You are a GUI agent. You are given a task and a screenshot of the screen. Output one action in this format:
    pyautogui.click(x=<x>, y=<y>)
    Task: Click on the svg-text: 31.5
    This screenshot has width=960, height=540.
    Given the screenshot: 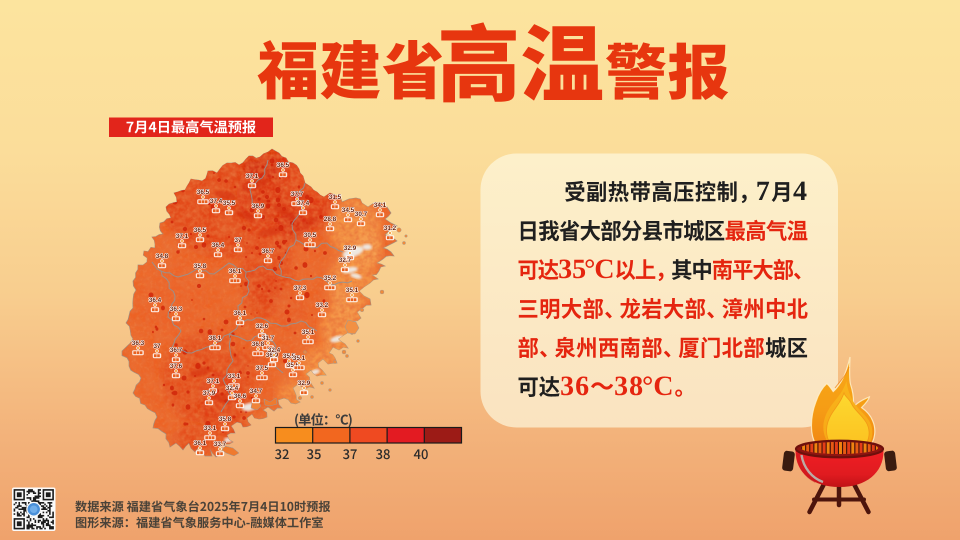 What is the action you would take?
    pyautogui.click(x=335, y=197)
    